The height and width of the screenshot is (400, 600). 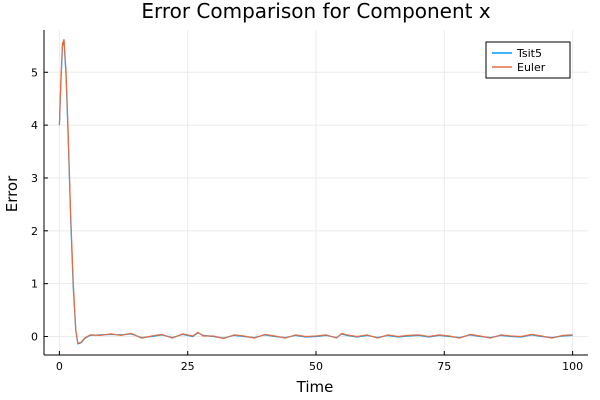 I want to click on legend-box, so click(x=528, y=60).